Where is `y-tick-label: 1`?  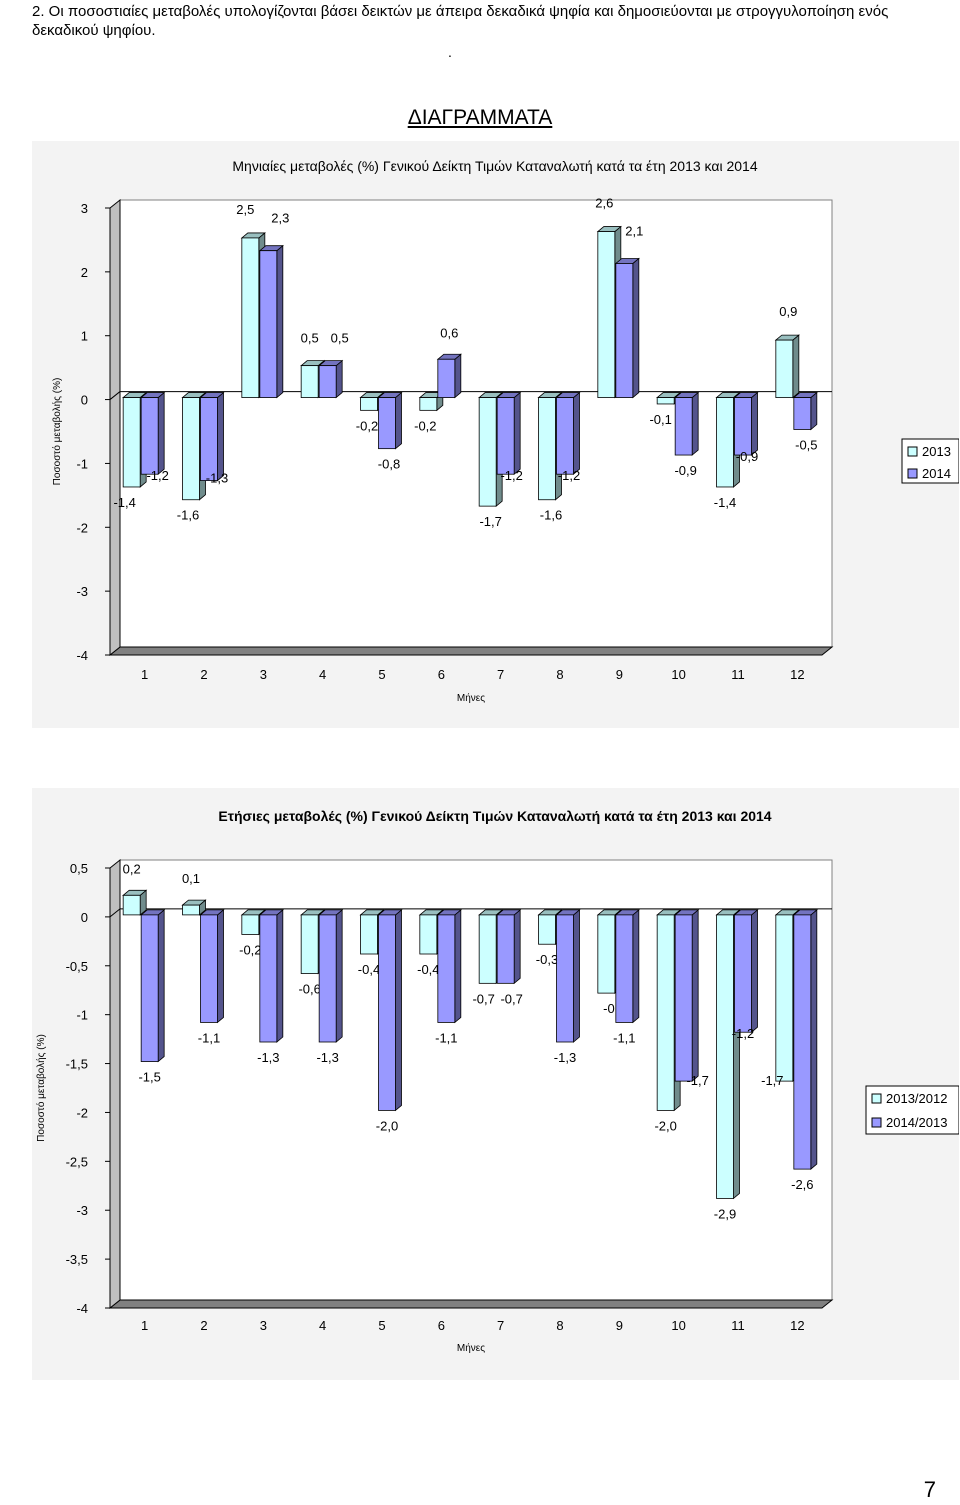
y-tick-label: 1 is located at coordinates (84, 336).